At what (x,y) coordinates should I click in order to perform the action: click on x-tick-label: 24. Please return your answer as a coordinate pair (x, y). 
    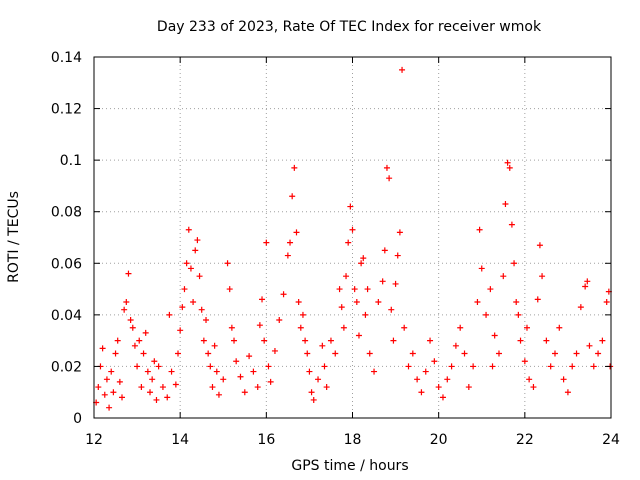
    Looking at the image, I should click on (611, 440).